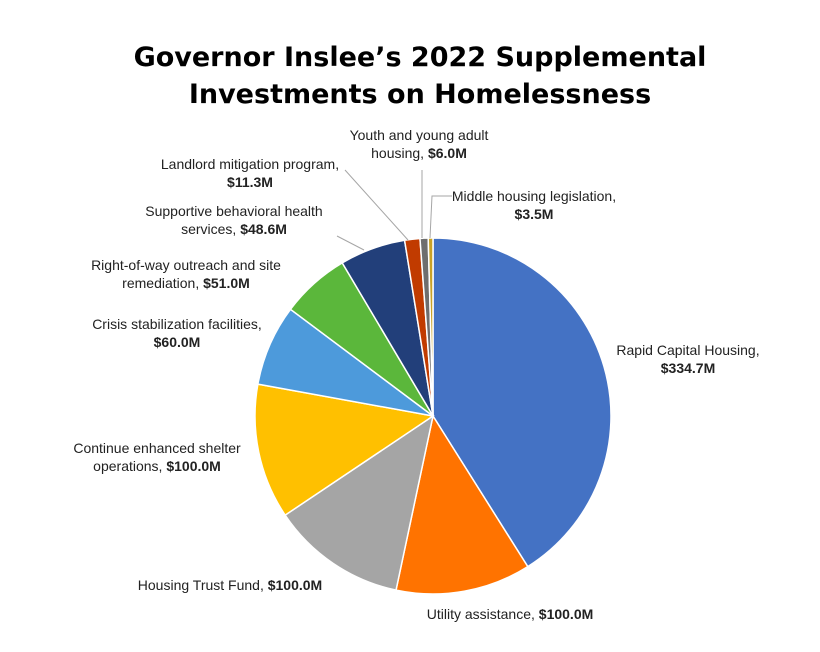 This screenshot has width=820, height=652. Describe the element at coordinates (177, 333) in the screenshot. I see `slice-label-crisis-stabilization-facilities: Crisis stabilization facilities, $60.0M` at that location.